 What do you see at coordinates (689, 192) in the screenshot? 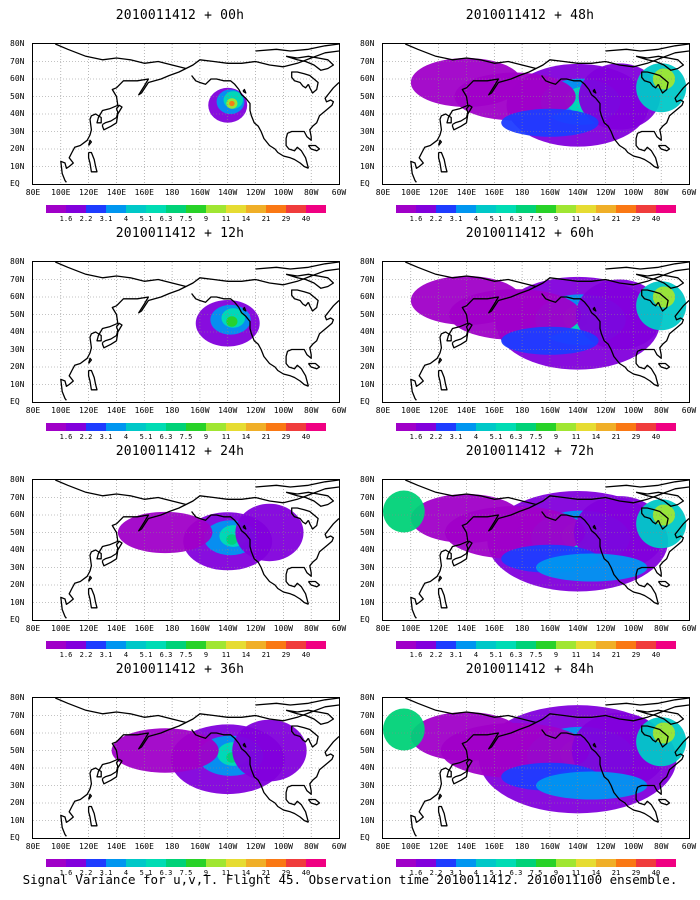
I see `longitude-tick-label: 60W` at bounding box center [689, 192].